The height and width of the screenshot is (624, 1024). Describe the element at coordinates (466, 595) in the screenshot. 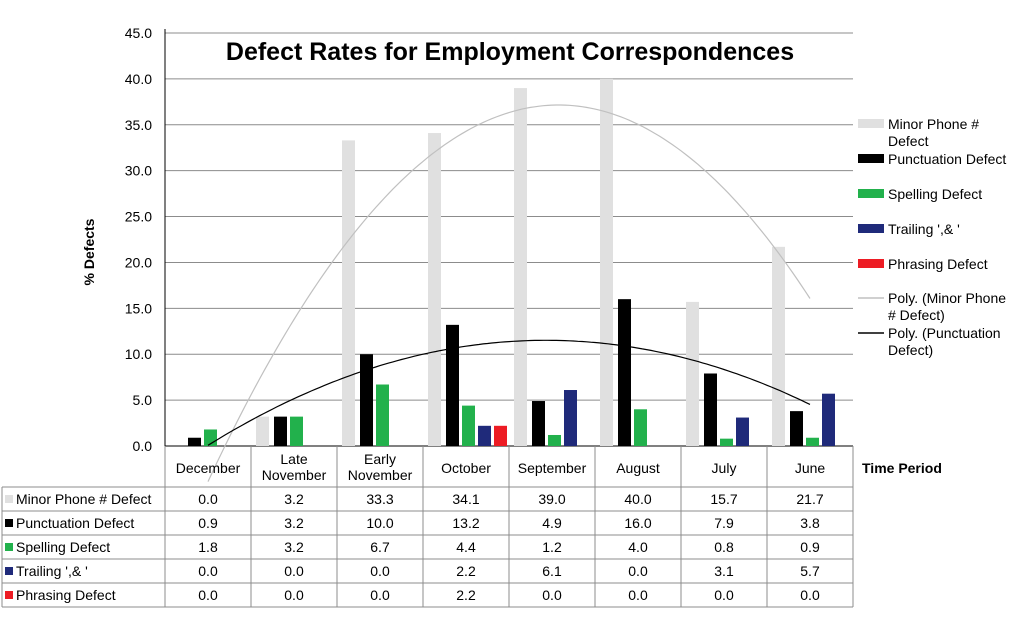

I see `table-cell: 2.2` at that location.